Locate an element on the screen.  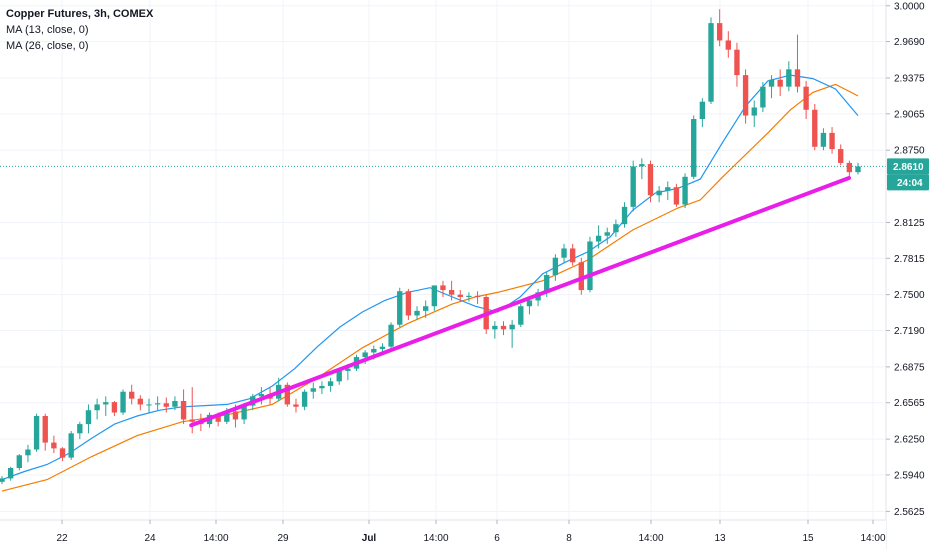
time-axis: 22 24 14:00 29 Jul 14:00 6 8 14:00 13 15 14:00 is located at coordinates (443, 534).